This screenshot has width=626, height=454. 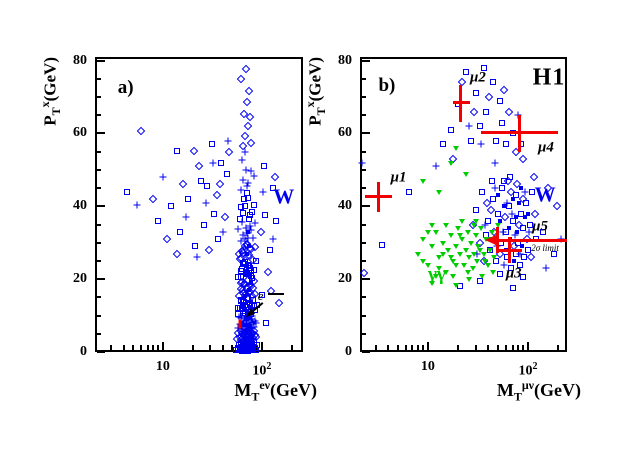 What do you see at coordinates (162, 346) in the screenshot?
I see `x-axis-major-tick` at bounding box center [162, 346].